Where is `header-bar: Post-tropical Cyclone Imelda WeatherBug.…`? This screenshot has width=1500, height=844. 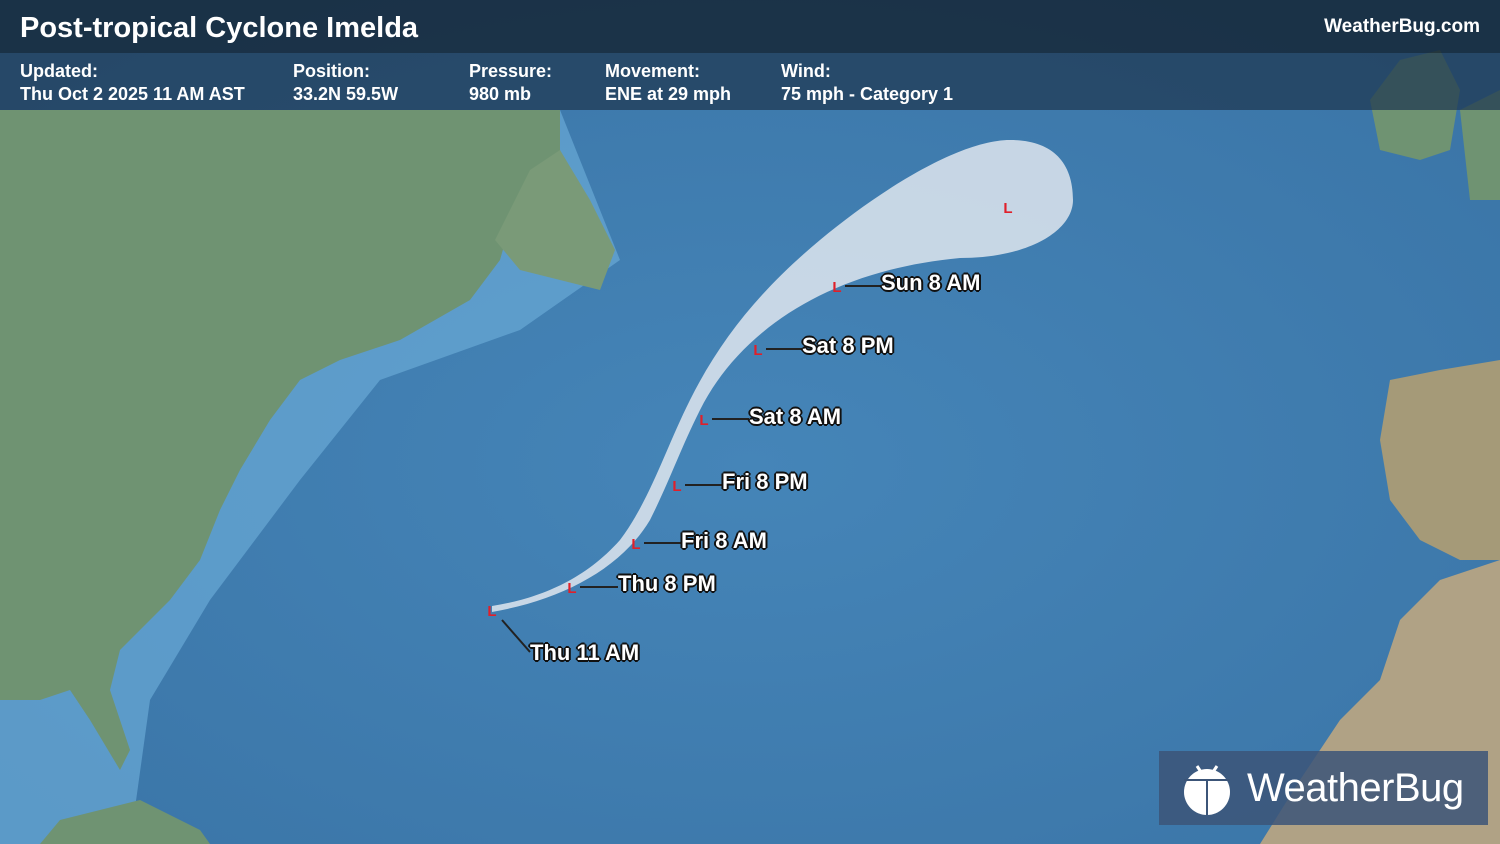
header-bar: Post-tropical Cyclone Imelda WeatherBug.… is located at coordinates (750, 26).